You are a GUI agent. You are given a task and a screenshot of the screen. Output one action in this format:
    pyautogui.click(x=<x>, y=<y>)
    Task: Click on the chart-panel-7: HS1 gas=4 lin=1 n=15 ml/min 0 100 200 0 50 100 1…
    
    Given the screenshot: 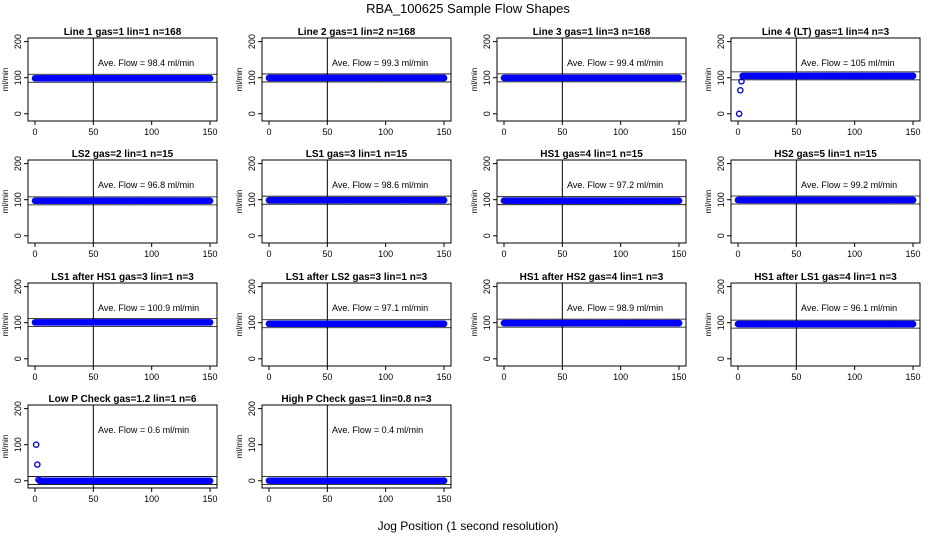 What is the action you would take?
    pyautogui.click(x=578, y=204)
    